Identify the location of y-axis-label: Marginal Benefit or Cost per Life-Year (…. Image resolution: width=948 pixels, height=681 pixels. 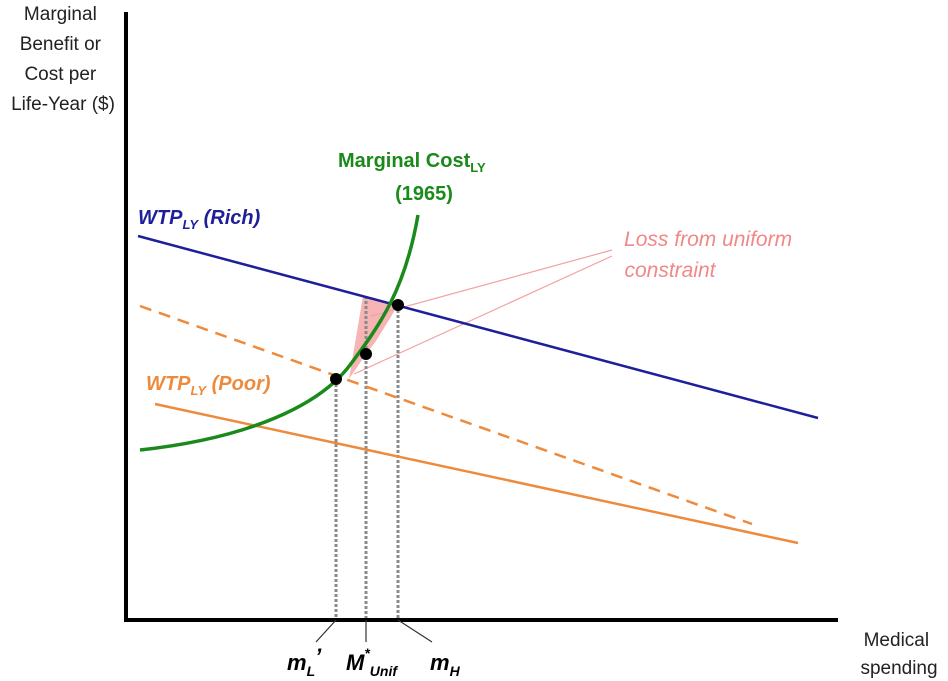
(63, 59).